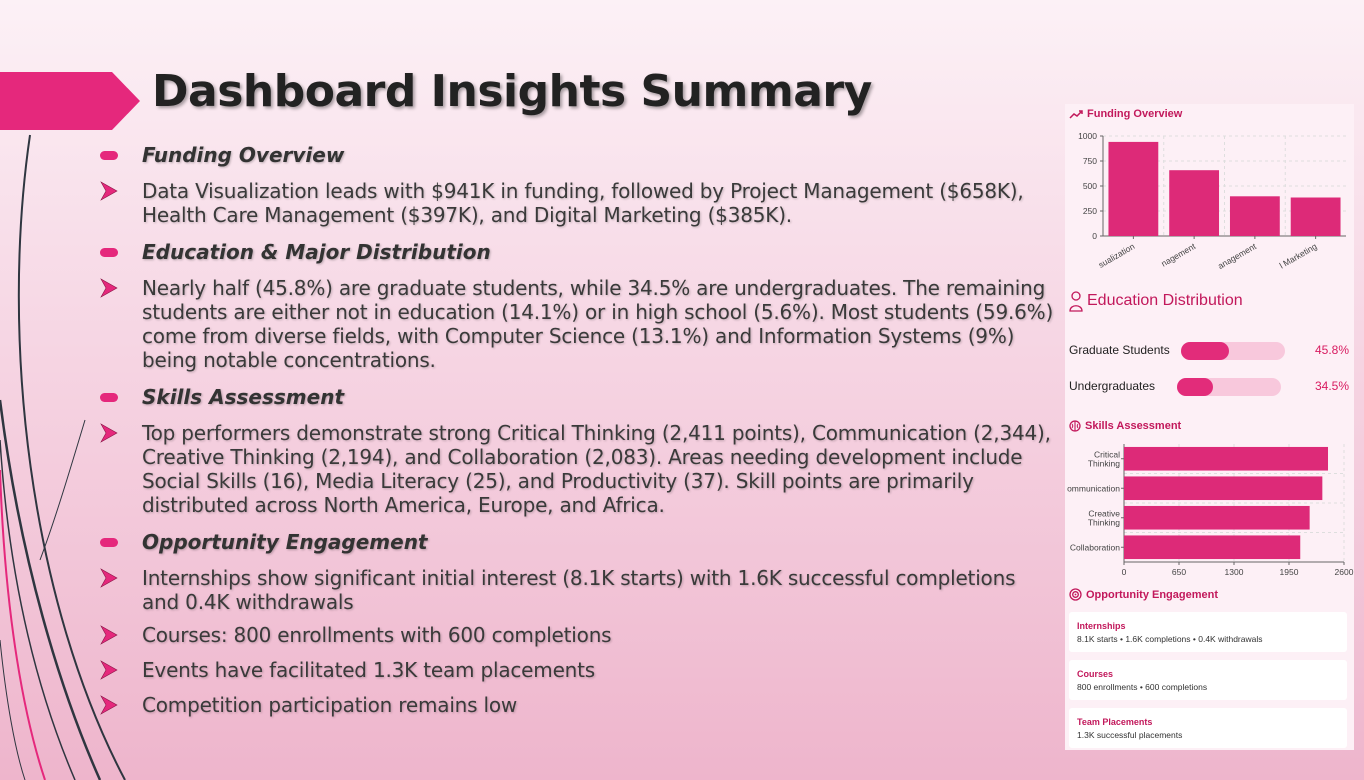 Image resolution: width=1364 pixels, height=780 pixels. What do you see at coordinates (1090, 186) in the screenshot?
I see `funding-y-tick: 500` at bounding box center [1090, 186].